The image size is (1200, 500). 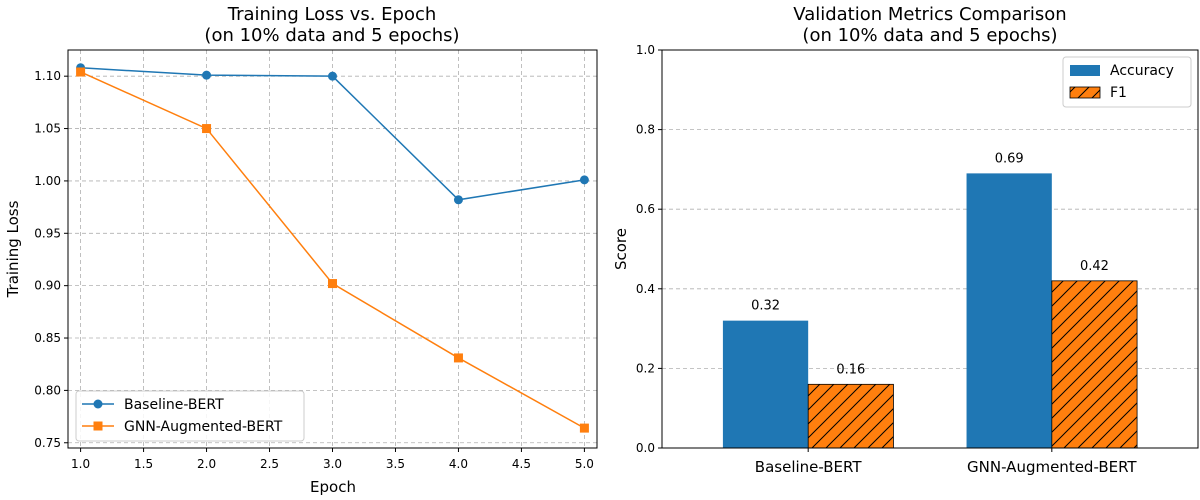 I want to click on x-tick-label: 3.5, so click(x=395, y=464).